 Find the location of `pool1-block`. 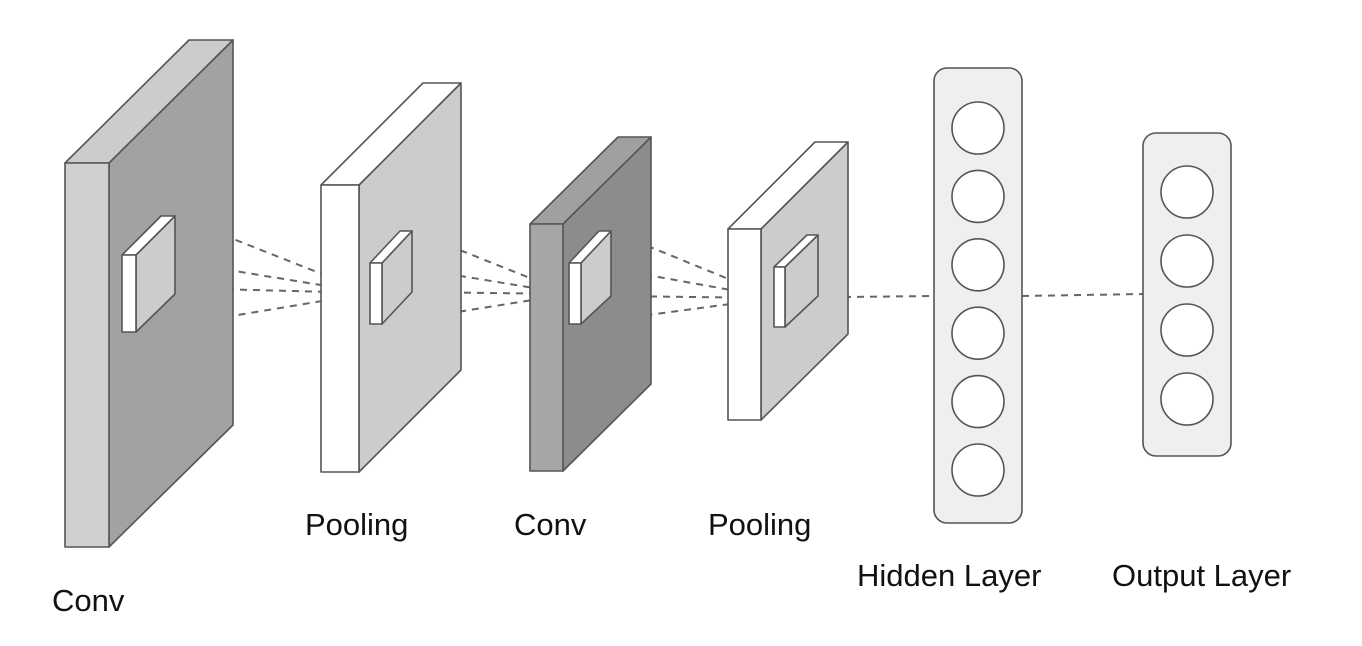

pool1-block is located at coordinates (391, 277).